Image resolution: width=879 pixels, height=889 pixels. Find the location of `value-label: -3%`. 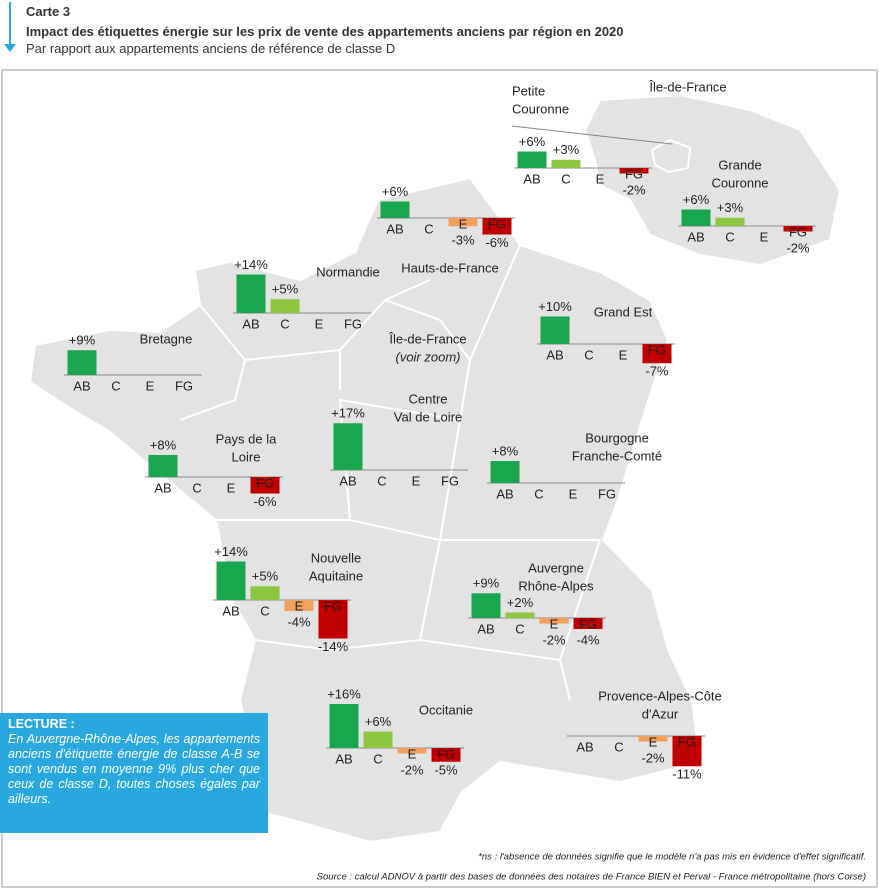

value-label: -3% is located at coordinates (463, 239).